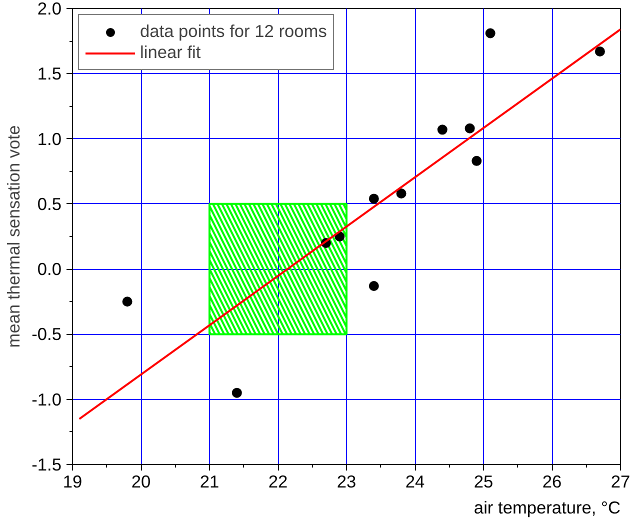 Image resolution: width=643 pixels, height=528 pixels. What do you see at coordinates (620, 482) in the screenshot?
I see `x-tick-label: 27` at bounding box center [620, 482].